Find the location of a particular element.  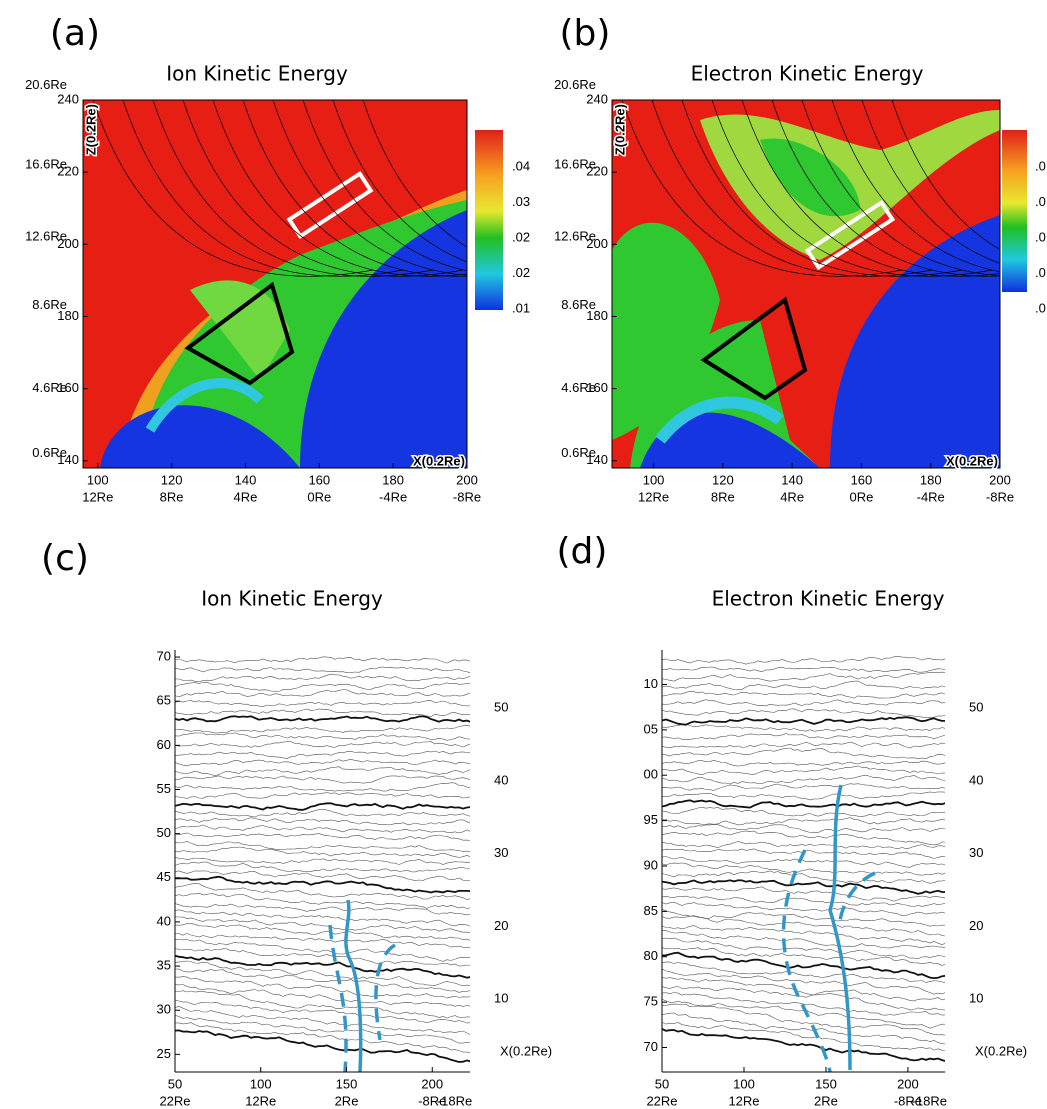

y2-tick-label: 20.6Re is located at coordinates (46, 84).